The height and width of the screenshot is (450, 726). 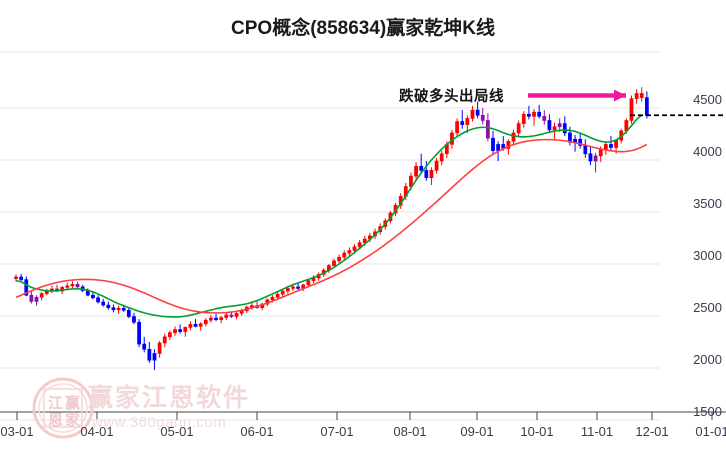 What do you see at coordinates (337, 431) in the screenshot?
I see `x-axis-tick-07-01: 07-01` at bounding box center [337, 431].